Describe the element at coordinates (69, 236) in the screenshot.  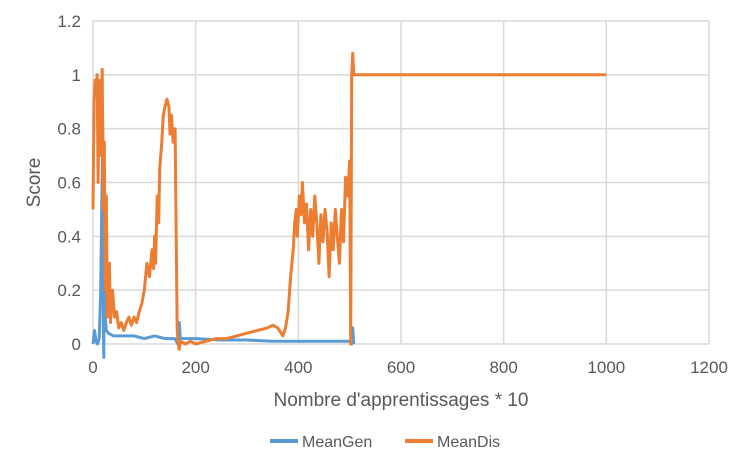
I see `y-tick-label-2: 0.4` at that location.